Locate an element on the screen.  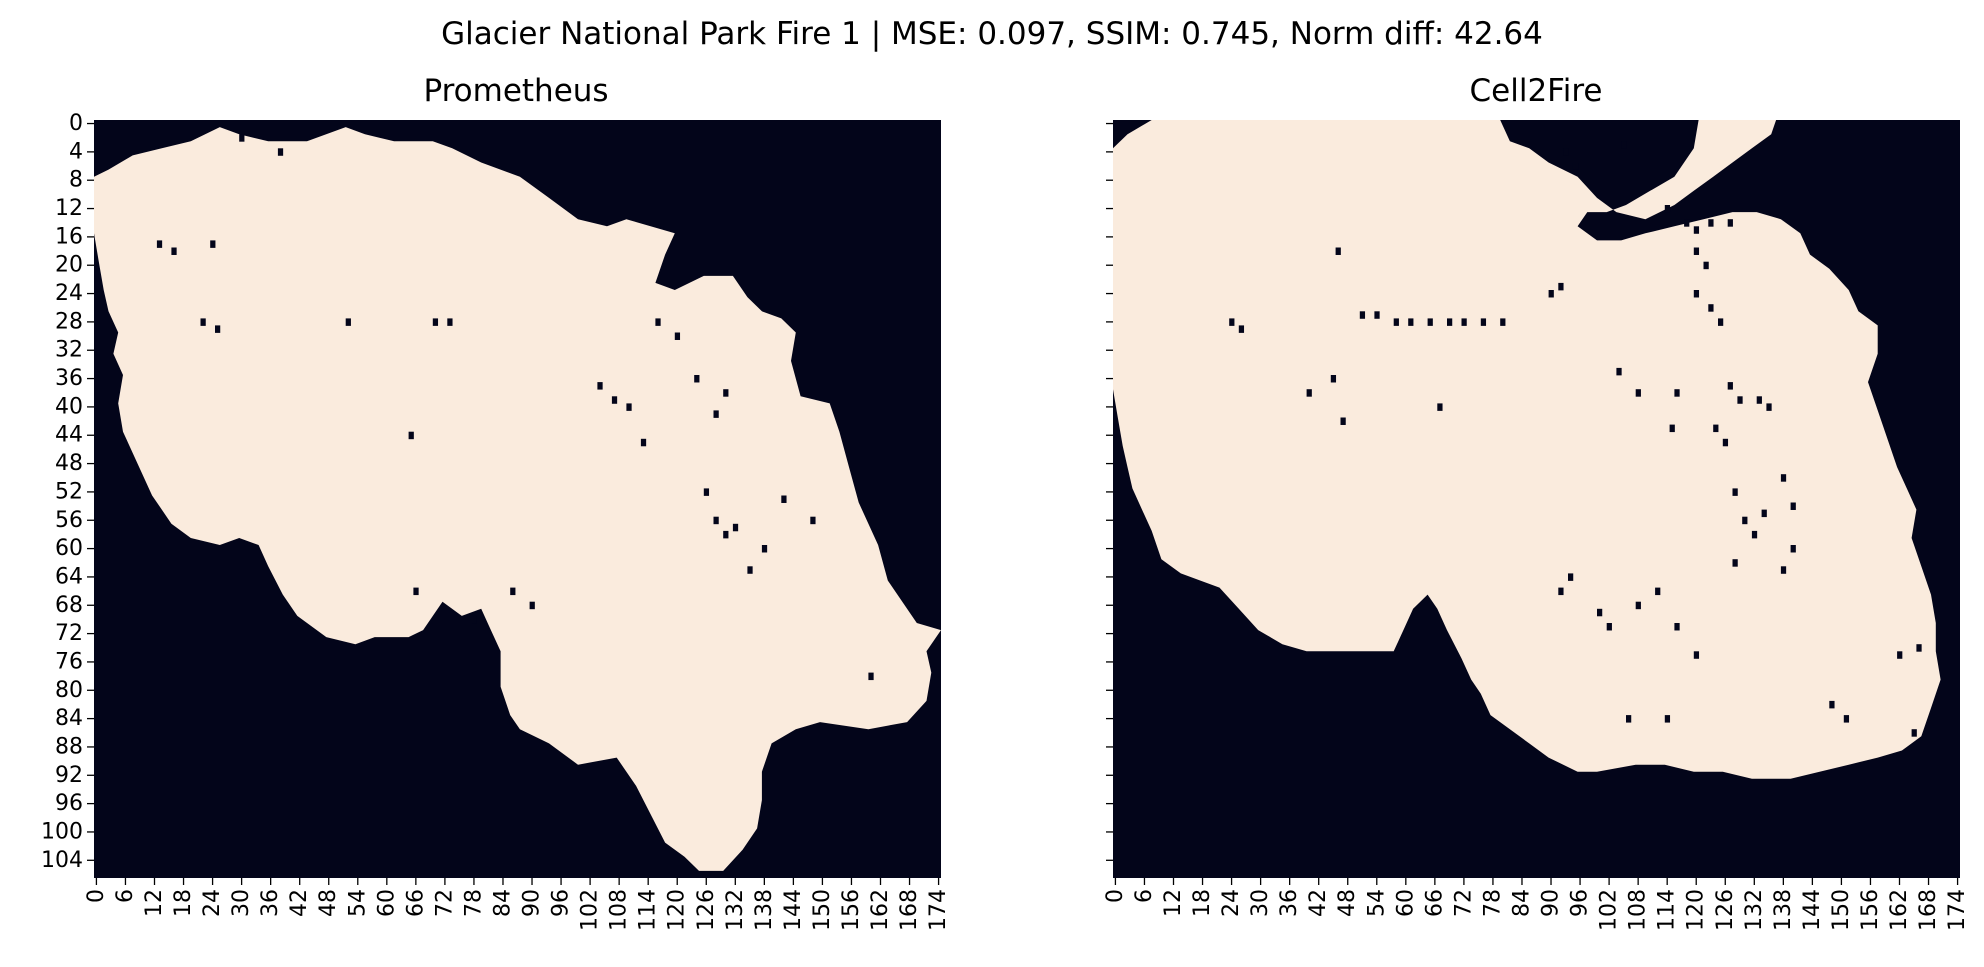
x-tick-label: 42 is located at coordinates (1318, 903).